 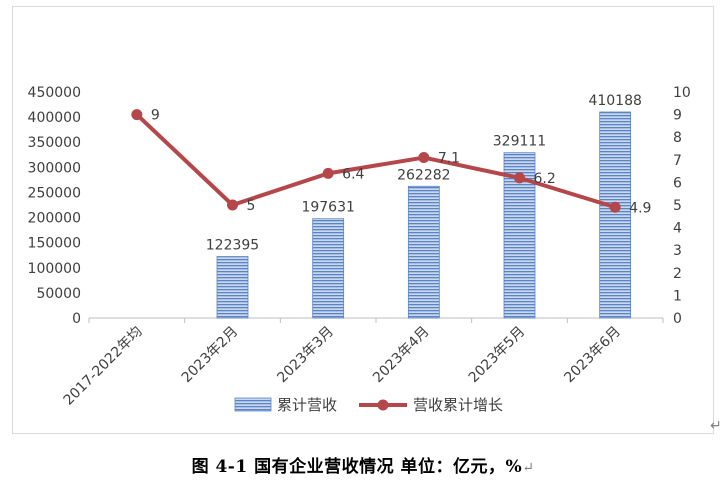 What do you see at coordinates (677, 296) in the screenshot?
I see `y-right-tick-label: 1` at bounding box center [677, 296].